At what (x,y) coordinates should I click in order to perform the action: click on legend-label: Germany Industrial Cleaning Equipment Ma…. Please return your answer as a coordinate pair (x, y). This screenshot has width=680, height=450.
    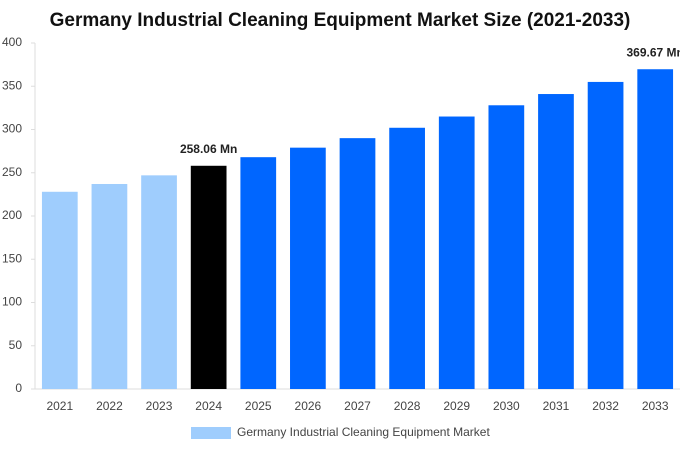
    Looking at the image, I should click on (363, 432).